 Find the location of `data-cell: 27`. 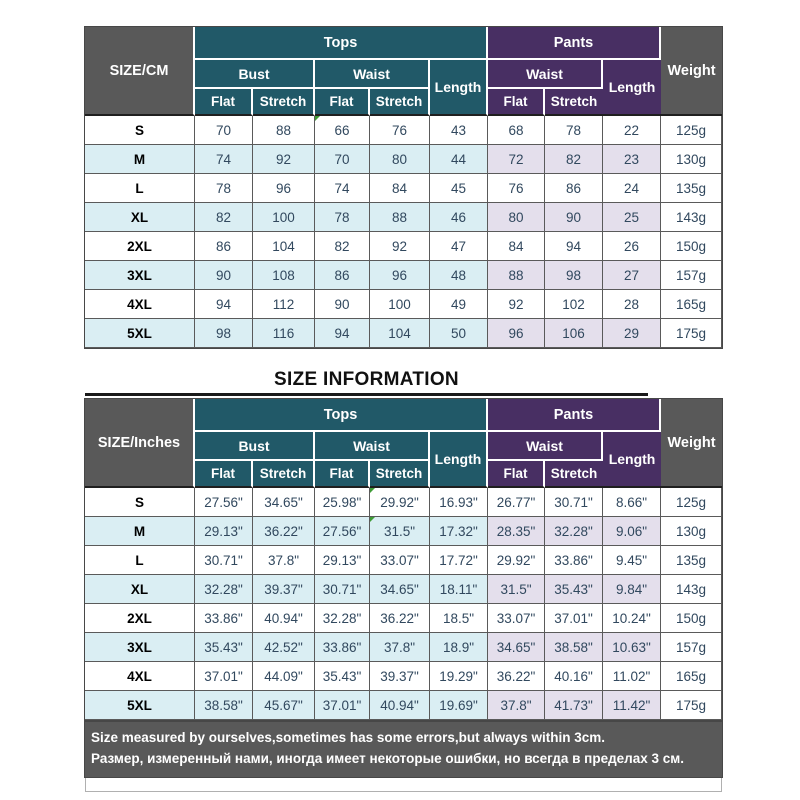

data-cell: 27 is located at coordinates (632, 275).